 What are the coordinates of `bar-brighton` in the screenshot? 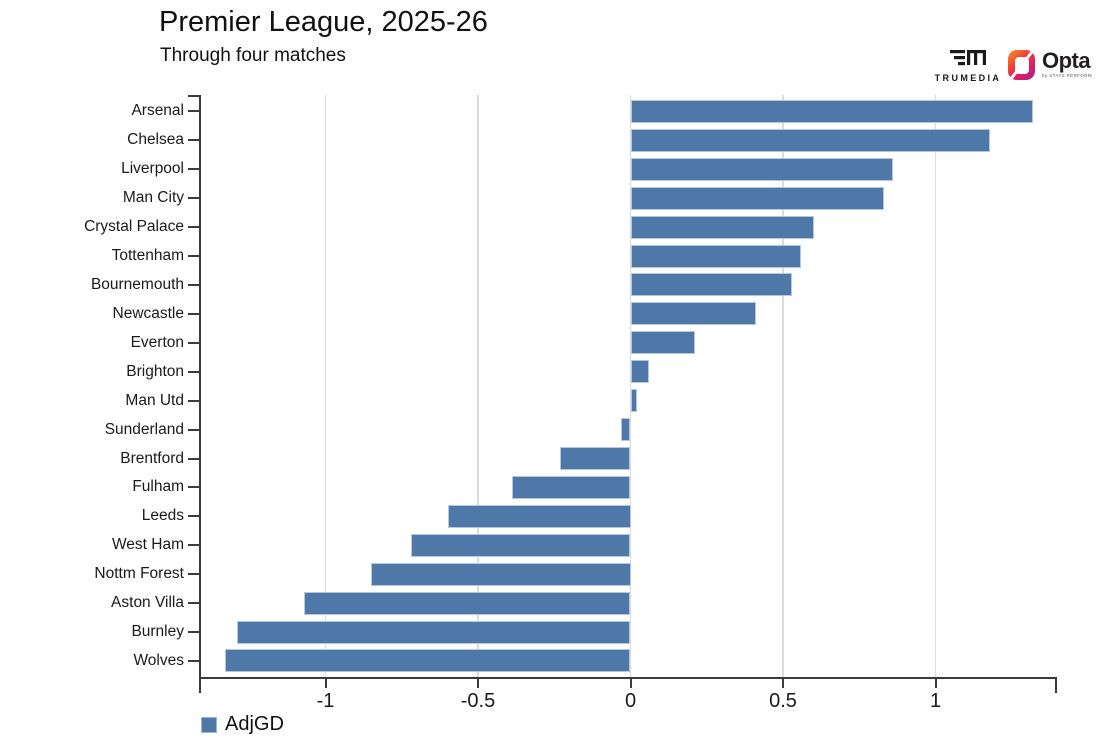 It's located at (639, 372).